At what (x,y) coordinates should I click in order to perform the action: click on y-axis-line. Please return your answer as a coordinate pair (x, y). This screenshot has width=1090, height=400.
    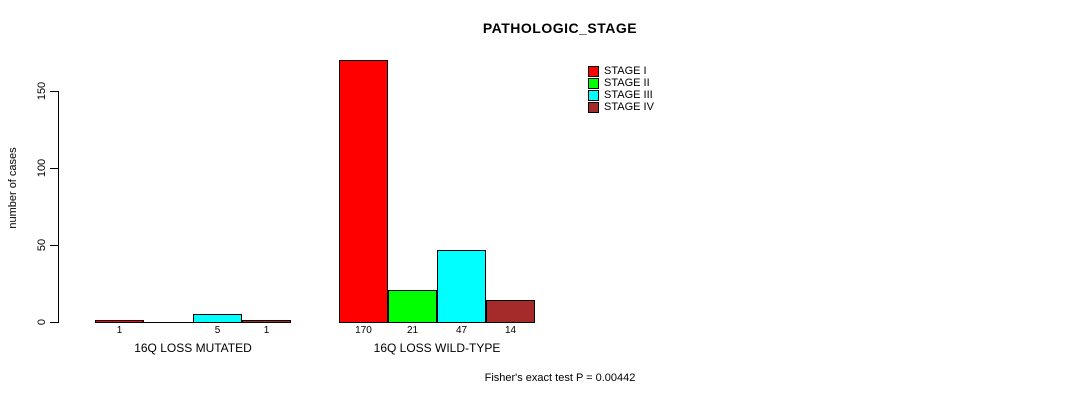
    Looking at the image, I should click on (58, 207).